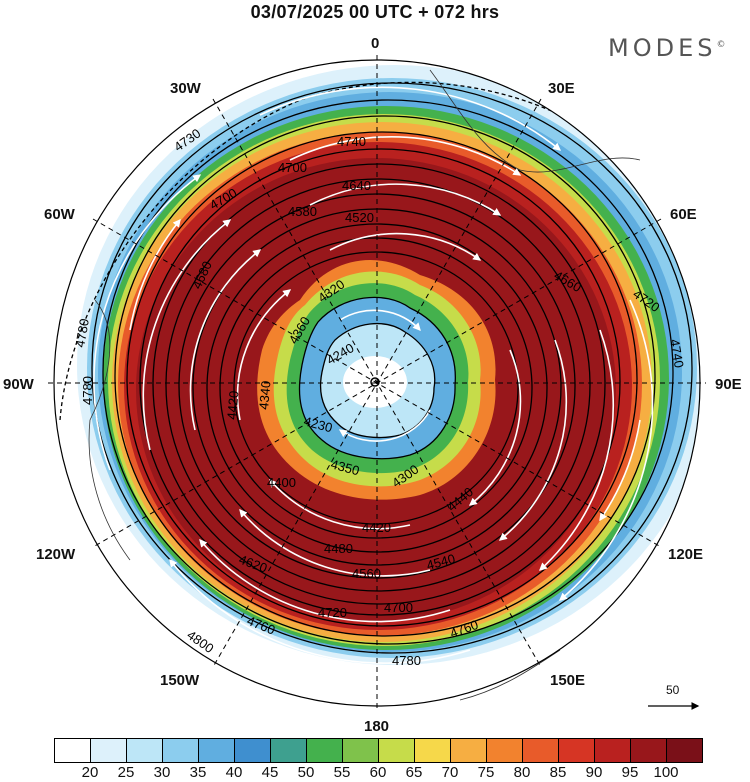 The image size is (750, 782). What do you see at coordinates (198, 772) in the screenshot?
I see `colorbar-tick-label: 35` at bounding box center [198, 772].